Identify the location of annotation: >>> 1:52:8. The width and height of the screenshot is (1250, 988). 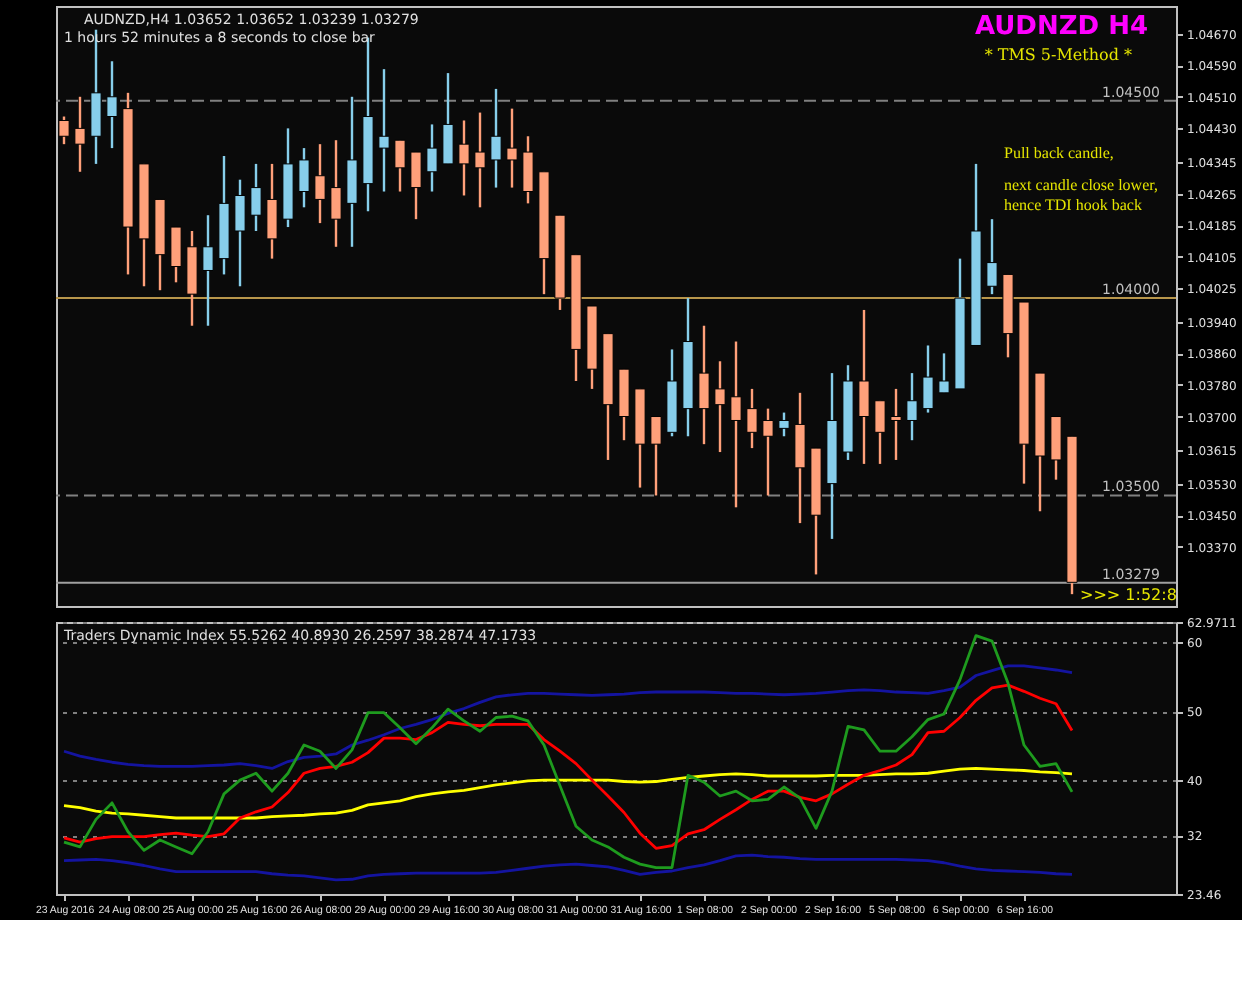
(1128, 595).